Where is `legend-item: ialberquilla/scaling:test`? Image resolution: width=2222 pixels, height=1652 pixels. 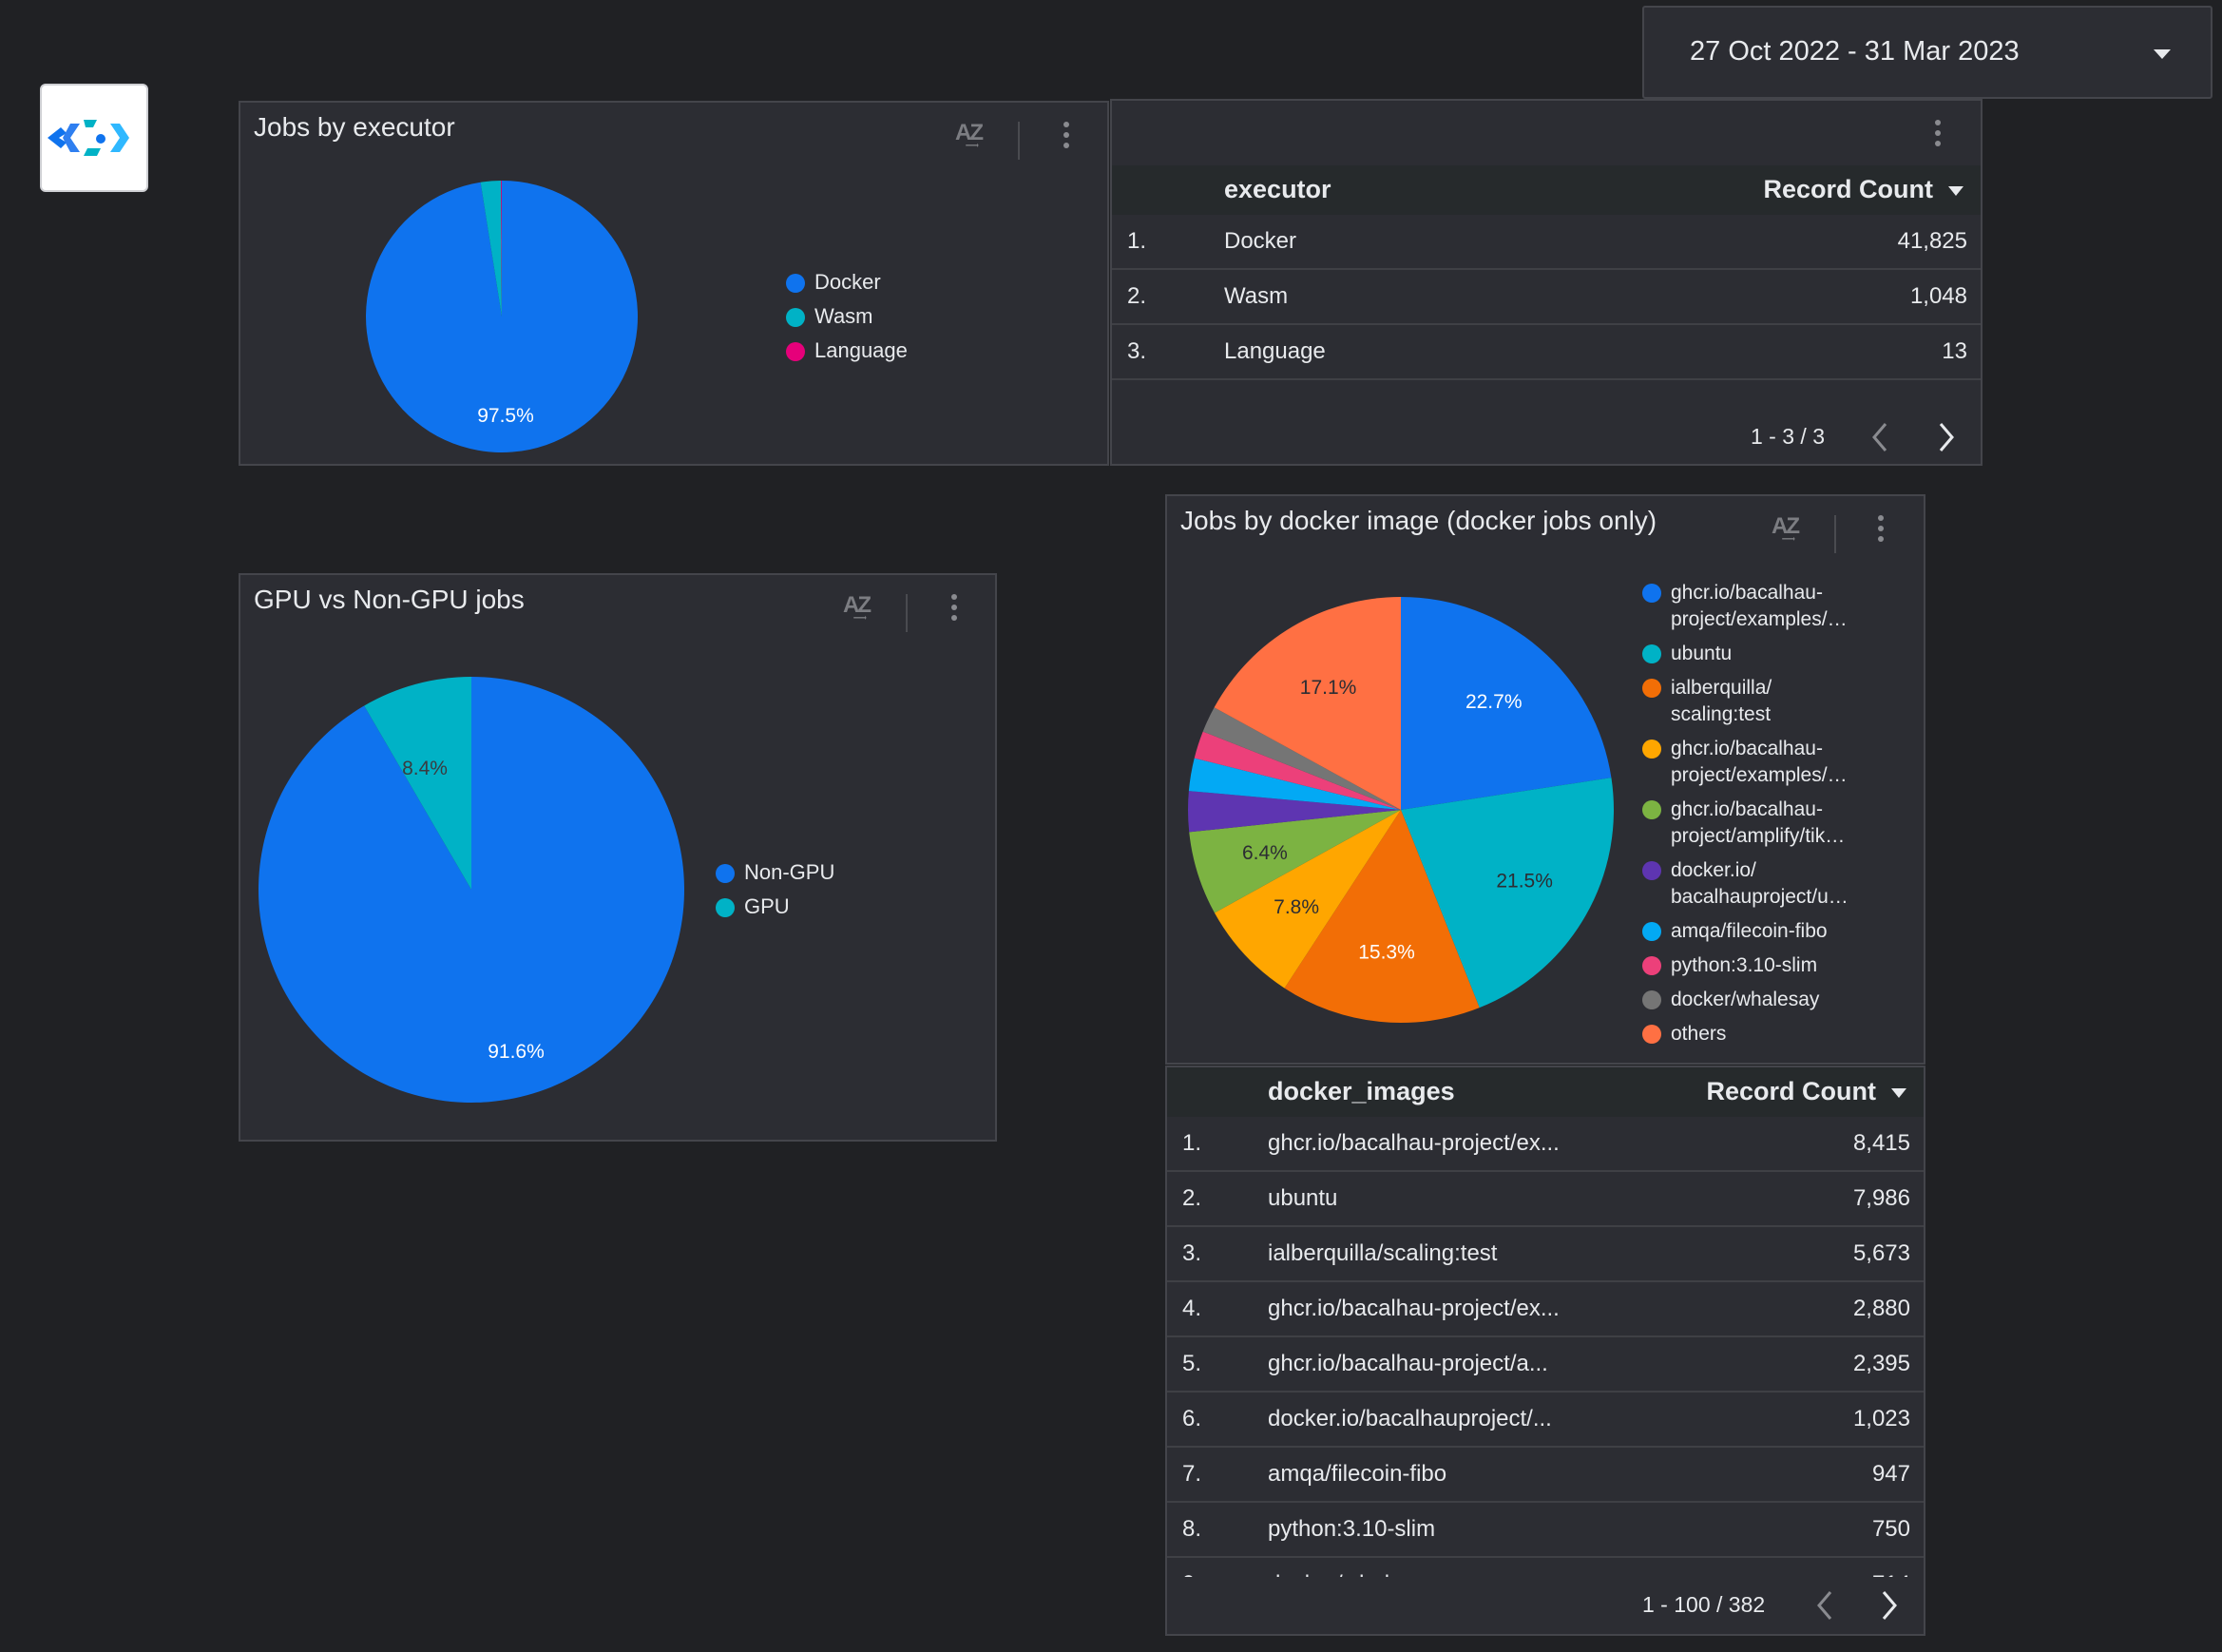
legend-item: ialberquilla/scaling:test is located at coordinates (1745, 701).